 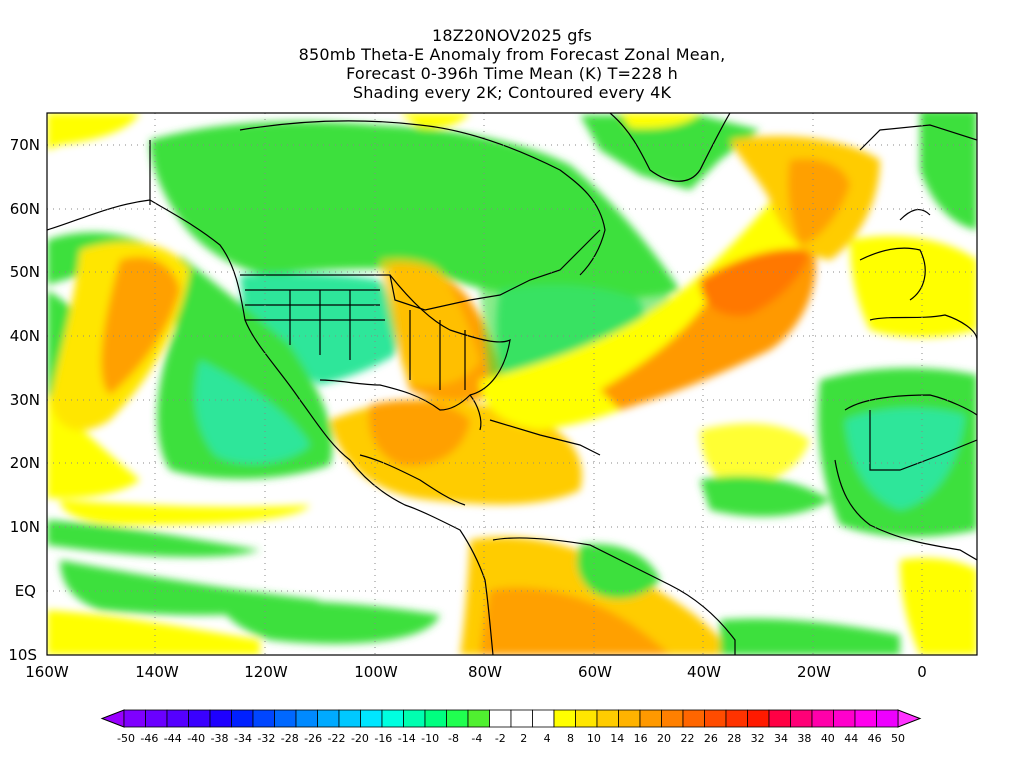 I want to click on colorbar-label: 38, so click(x=804, y=738).